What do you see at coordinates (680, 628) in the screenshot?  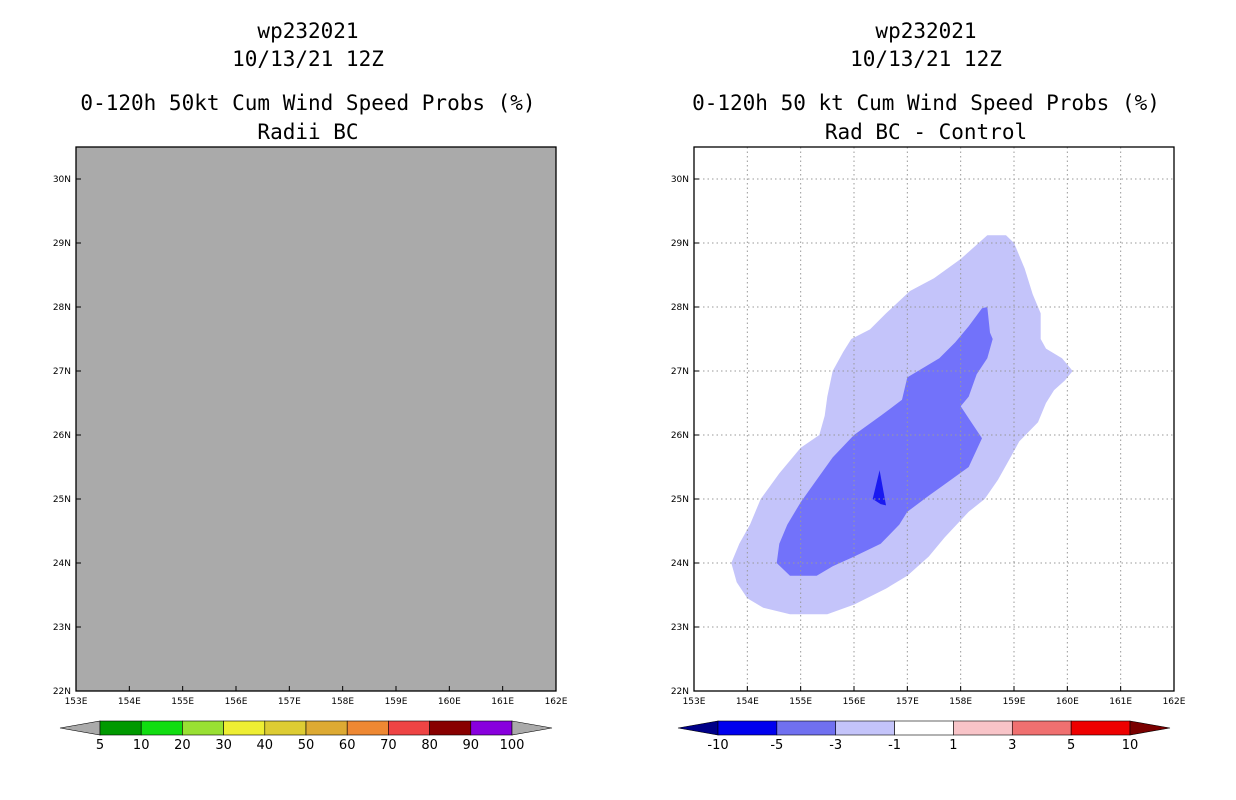 I see `right-ytick-label-1: 23N` at bounding box center [680, 628].